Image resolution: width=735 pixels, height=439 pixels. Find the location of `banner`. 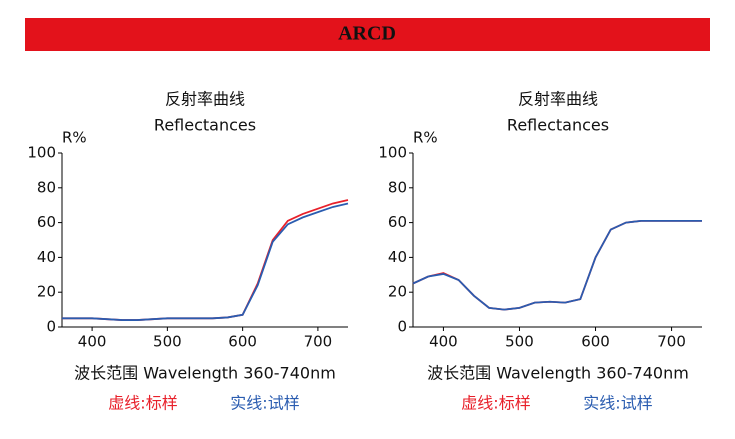

banner is located at coordinates (367, 34).